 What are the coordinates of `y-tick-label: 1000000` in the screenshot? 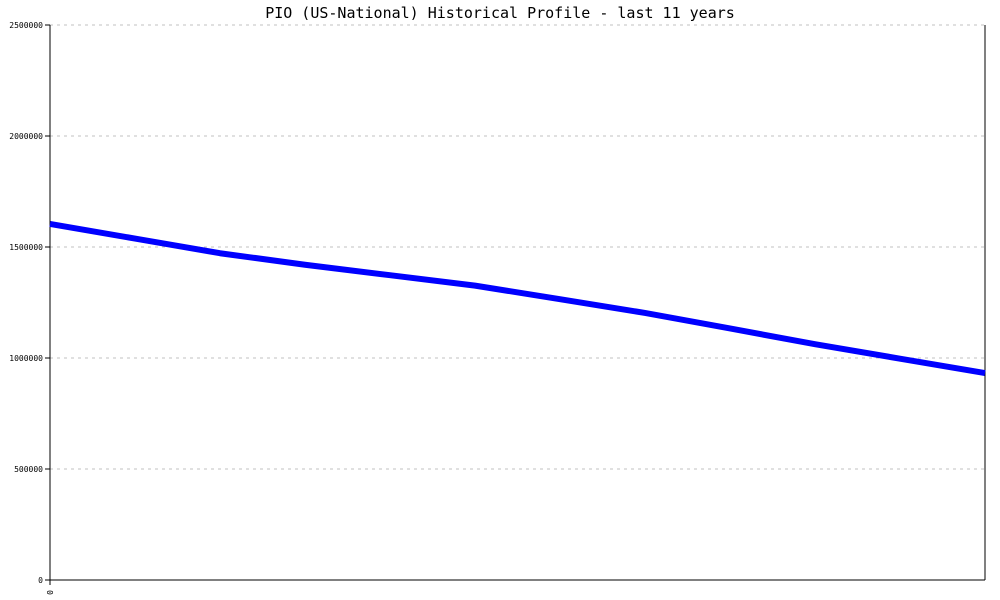 It's located at (26, 358).